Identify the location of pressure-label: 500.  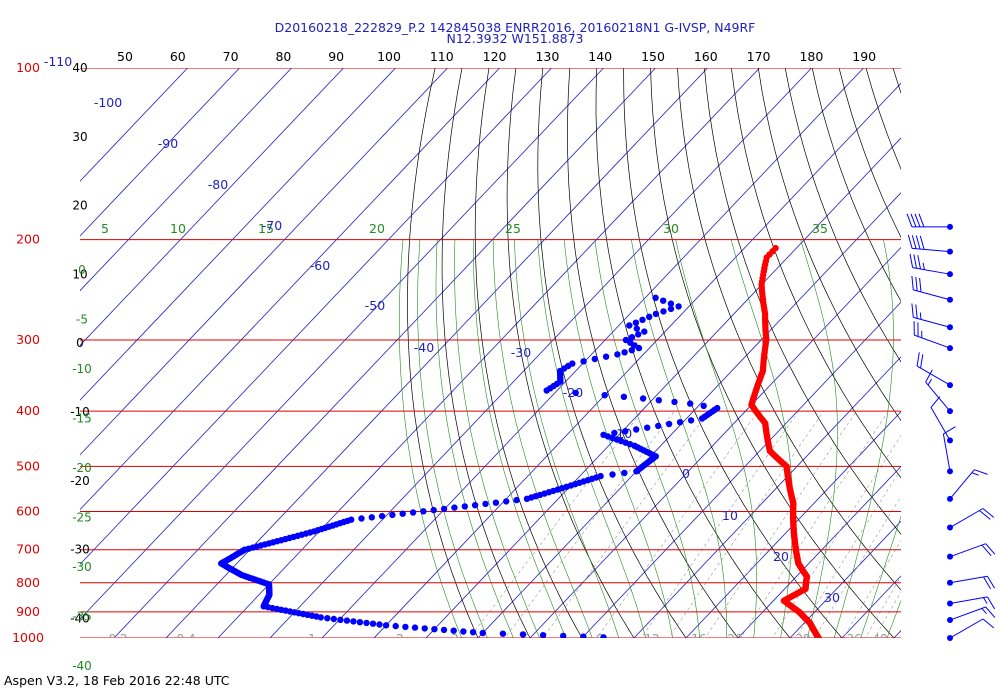
(28, 465).